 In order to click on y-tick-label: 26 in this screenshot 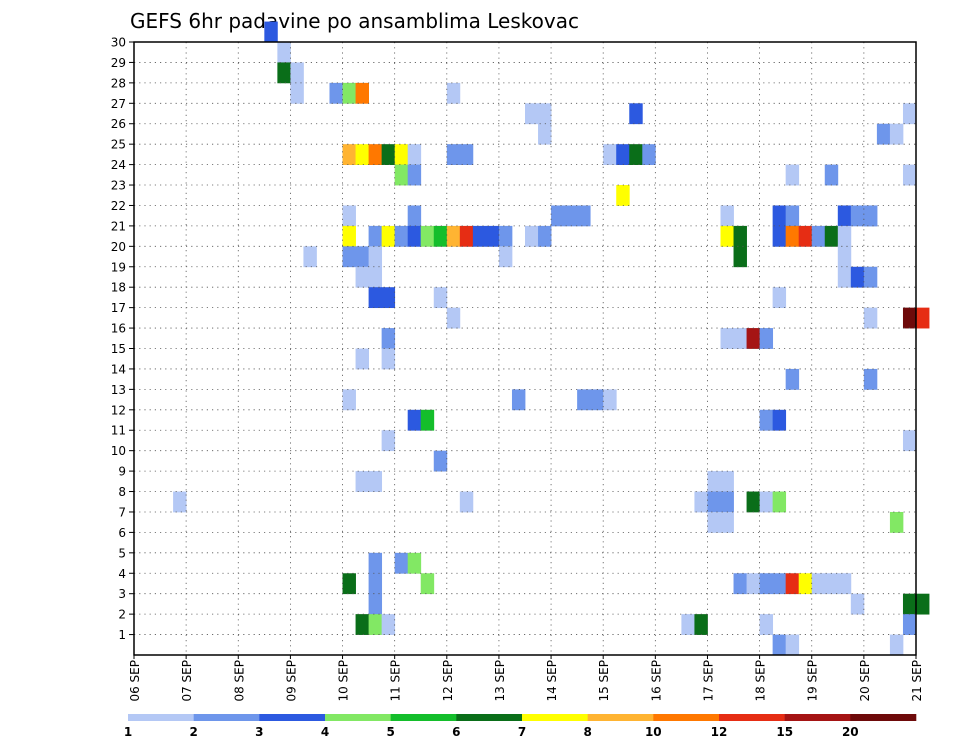, I will do `click(118, 124)`.